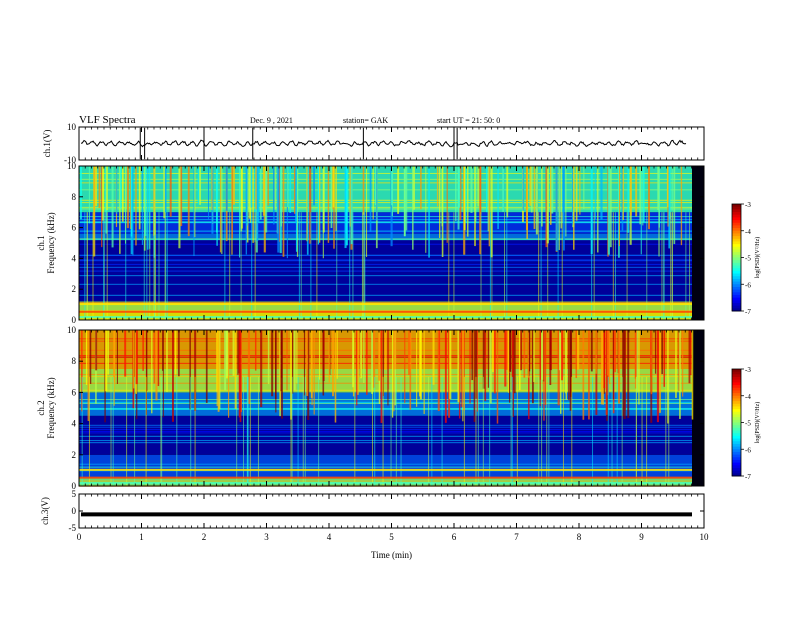 The height and width of the screenshot is (617, 792). Describe the element at coordinates (746, 258) in the screenshot. I see `ch1-colorbar: -3 -4 -5 -6 -7 log(PSD)(V²/Hz)` at that location.